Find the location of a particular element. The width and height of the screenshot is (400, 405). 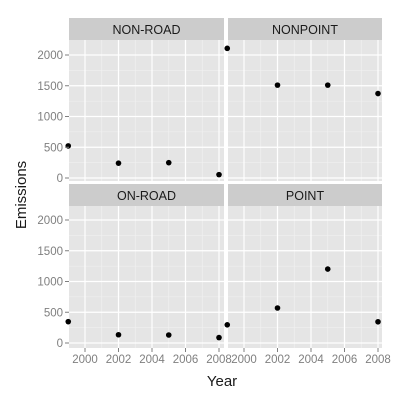

x-axis-ticks: 2000 2002 2004 2006 2008 2000 2002 2004 2006 2008 is located at coordinates (231, 357).